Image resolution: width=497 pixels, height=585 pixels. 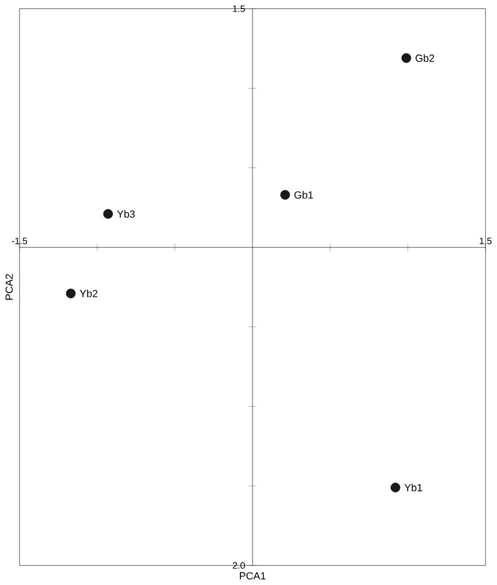 I want to click on x-tick-label: -1.5, so click(x=19, y=241).